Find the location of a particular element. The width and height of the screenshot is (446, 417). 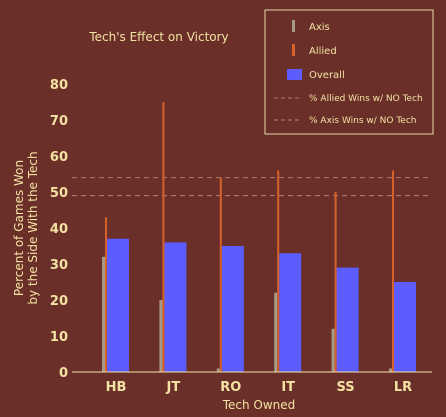

legend-label: % Axis Wins w/ NO Tech is located at coordinates (363, 121).